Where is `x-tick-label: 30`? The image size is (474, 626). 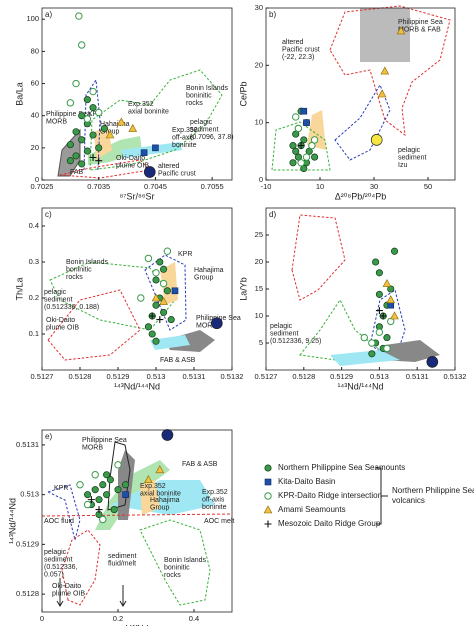 x-tick-label: 30 is located at coordinates (374, 186).